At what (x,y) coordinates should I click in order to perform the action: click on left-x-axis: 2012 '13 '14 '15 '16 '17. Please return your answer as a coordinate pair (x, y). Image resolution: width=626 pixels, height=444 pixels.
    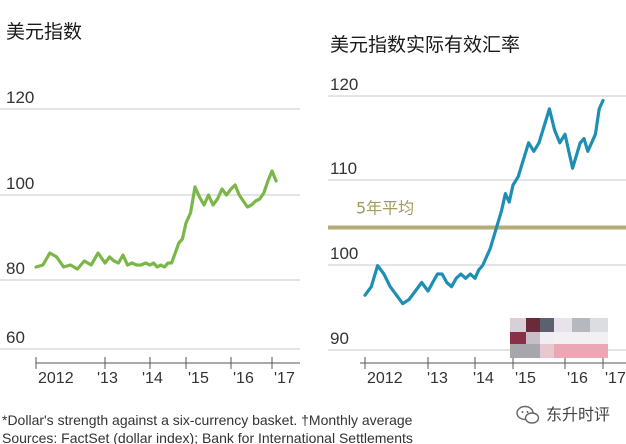
    Looking at the image, I should click on (167, 372).